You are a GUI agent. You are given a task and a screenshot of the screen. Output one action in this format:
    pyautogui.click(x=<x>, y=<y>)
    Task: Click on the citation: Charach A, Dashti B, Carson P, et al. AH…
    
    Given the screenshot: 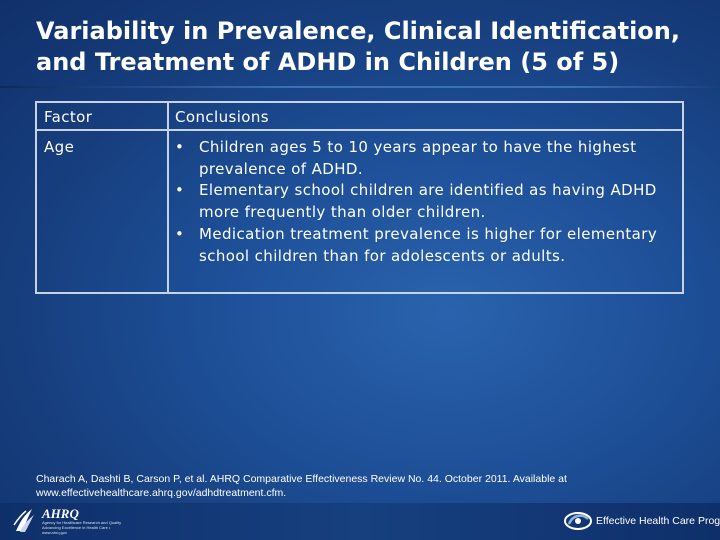 What is the action you would take?
    pyautogui.click(x=356, y=486)
    